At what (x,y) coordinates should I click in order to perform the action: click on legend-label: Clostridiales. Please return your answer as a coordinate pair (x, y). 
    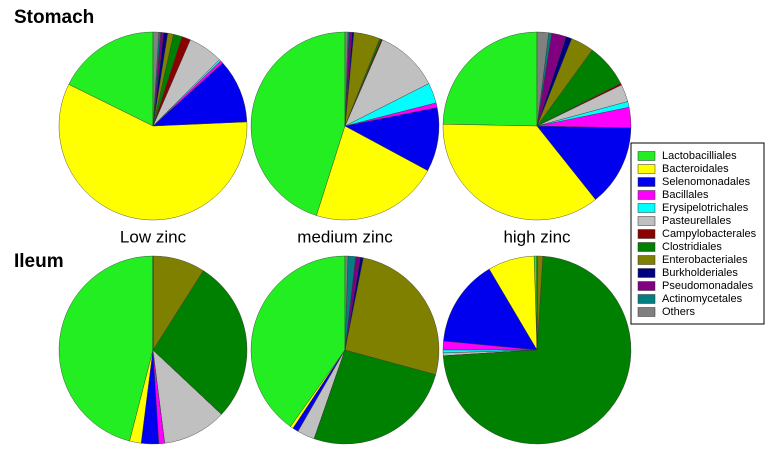
    Looking at the image, I should click on (692, 247).